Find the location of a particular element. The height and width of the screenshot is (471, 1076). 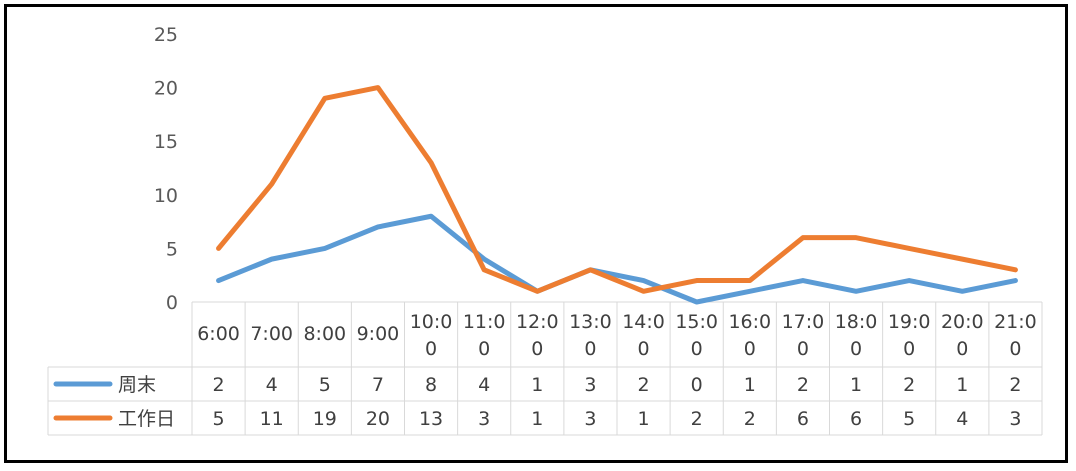

x-tick-label: 16:0 is located at coordinates (749, 322).